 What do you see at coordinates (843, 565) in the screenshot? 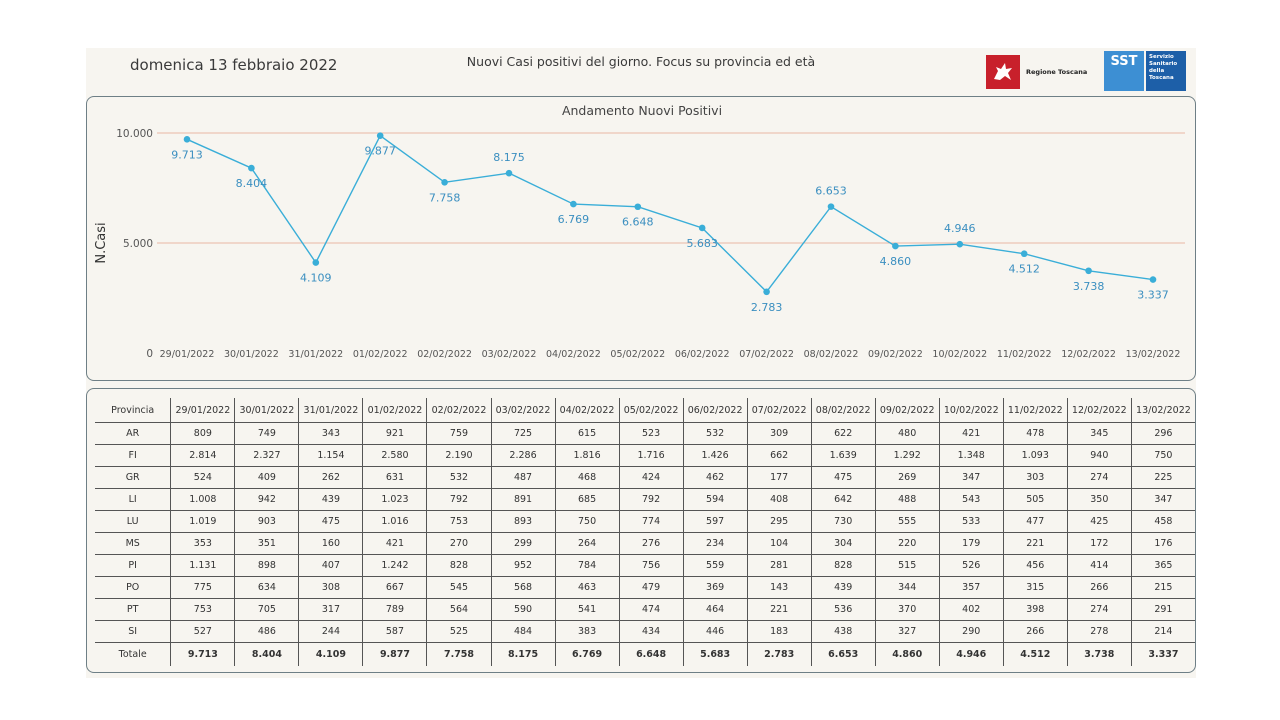
I see `case-count-cell: 828` at bounding box center [843, 565].